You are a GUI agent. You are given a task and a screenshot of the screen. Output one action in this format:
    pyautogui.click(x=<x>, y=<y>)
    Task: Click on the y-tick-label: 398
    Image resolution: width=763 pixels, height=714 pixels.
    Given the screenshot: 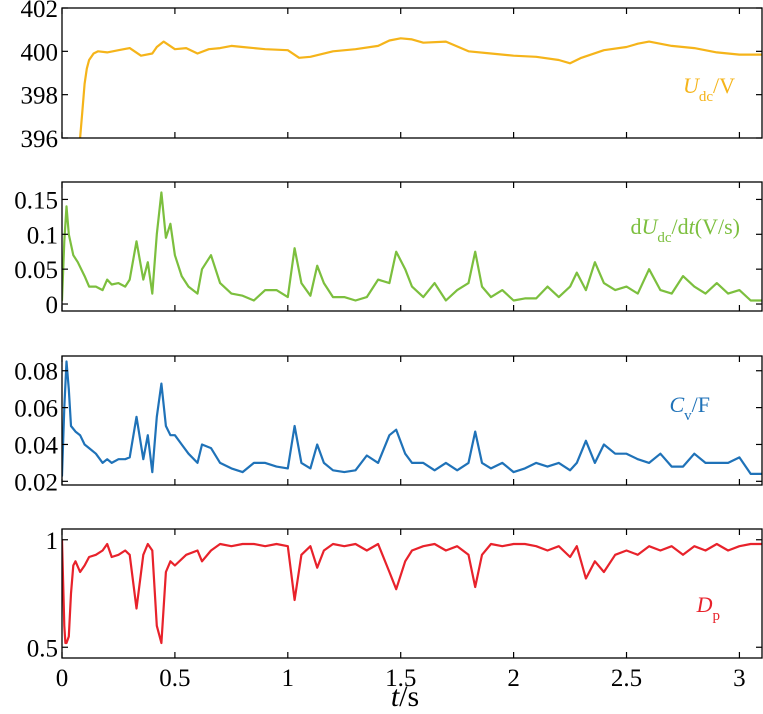 What is the action you would take?
    pyautogui.click(x=40, y=96)
    